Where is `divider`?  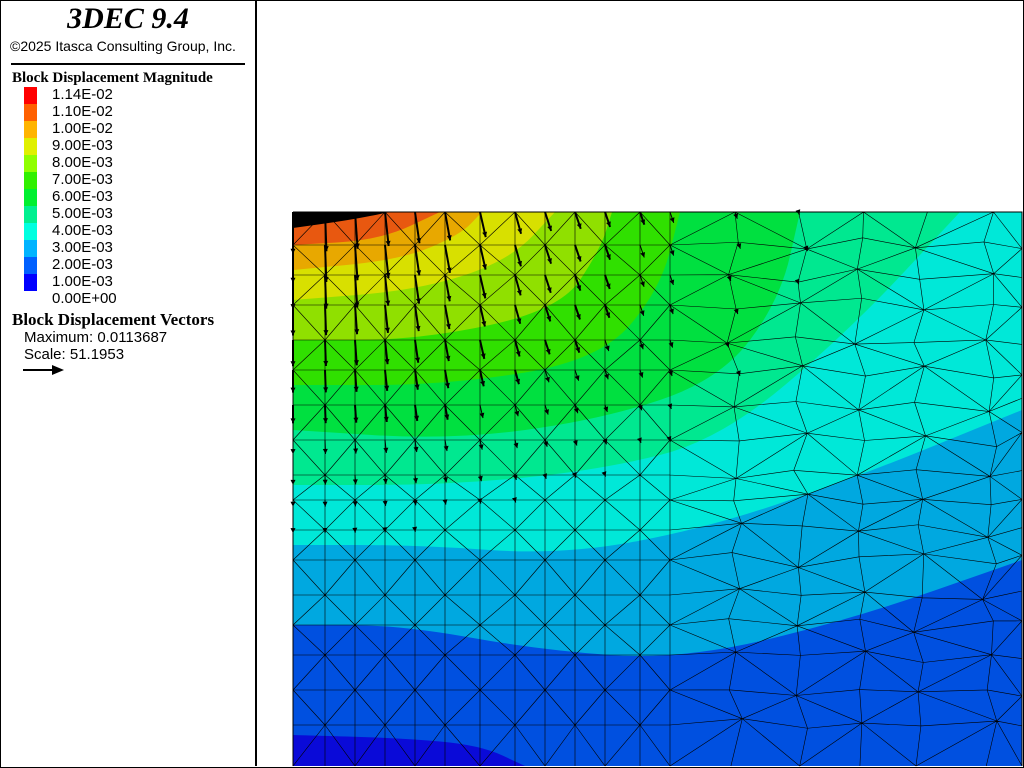 divider is located at coordinates (128, 64).